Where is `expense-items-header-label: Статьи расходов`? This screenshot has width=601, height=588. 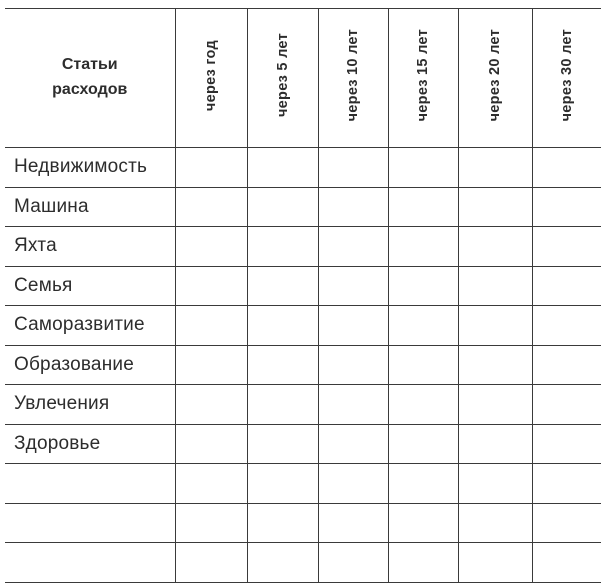
expense-items-header-label: Статьи расходов is located at coordinates (90, 77).